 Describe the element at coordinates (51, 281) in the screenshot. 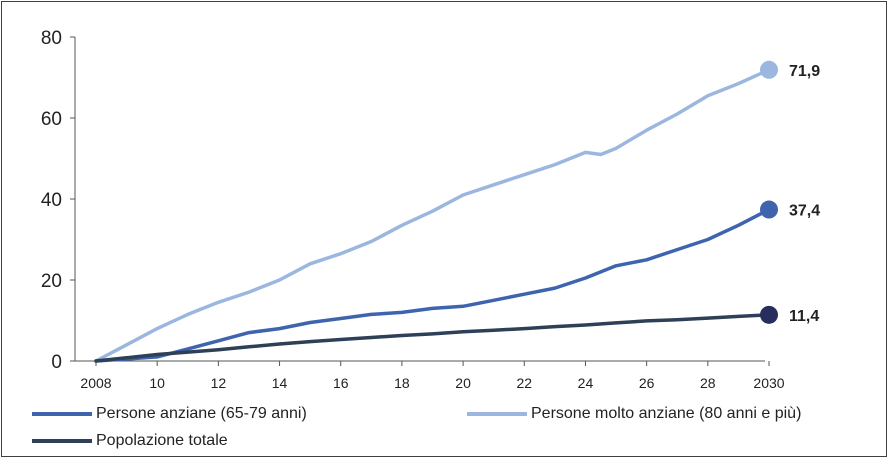

I see `y-tick-label: 20` at that location.